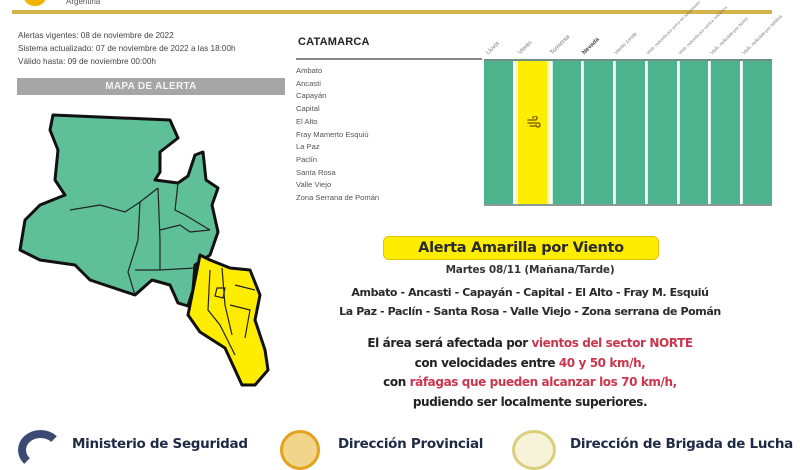 This screenshot has height=470, width=800. Describe the element at coordinates (309, 70) in the screenshot. I see `dept-ambato: Ambato` at that location.